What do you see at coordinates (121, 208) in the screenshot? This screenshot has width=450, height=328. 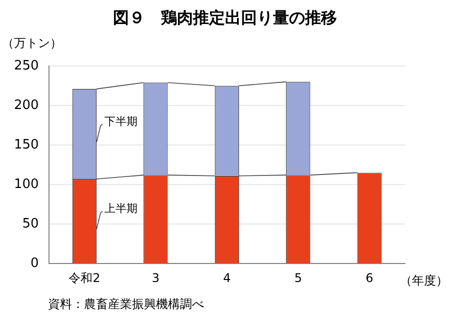 I see `series-label: 上半期` at bounding box center [121, 208].